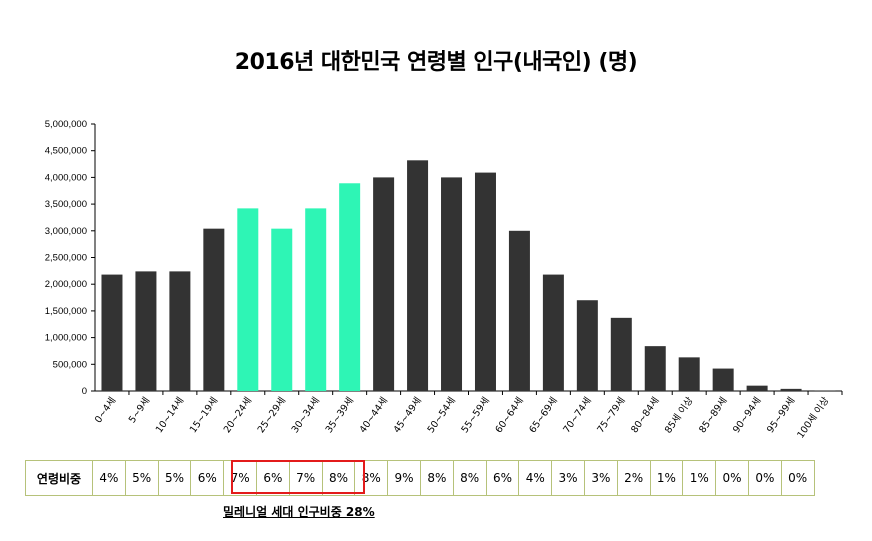 The image size is (872, 541). What do you see at coordinates (633, 478) in the screenshot?
I see `age-share-cell: 2%` at bounding box center [633, 478].